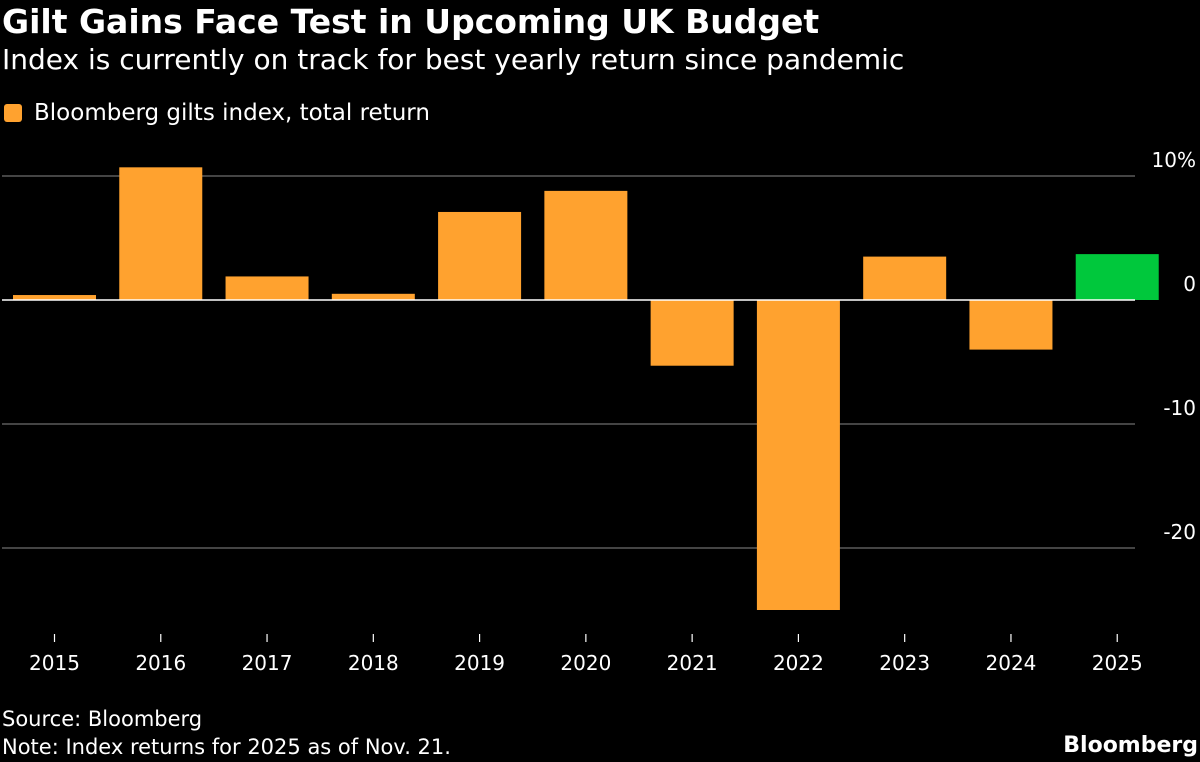 This screenshot has height=762, width=1200. Describe the element at coordinates (586, 245) in the screenshot. I see `bar-2020` at that location.